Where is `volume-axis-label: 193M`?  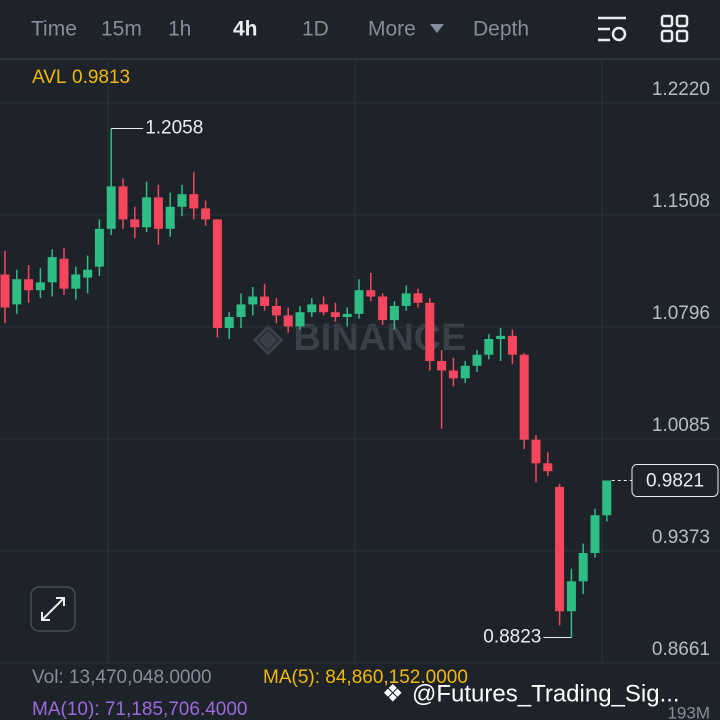
volume-axis-label: 193M is located at coordinates (688, 711).